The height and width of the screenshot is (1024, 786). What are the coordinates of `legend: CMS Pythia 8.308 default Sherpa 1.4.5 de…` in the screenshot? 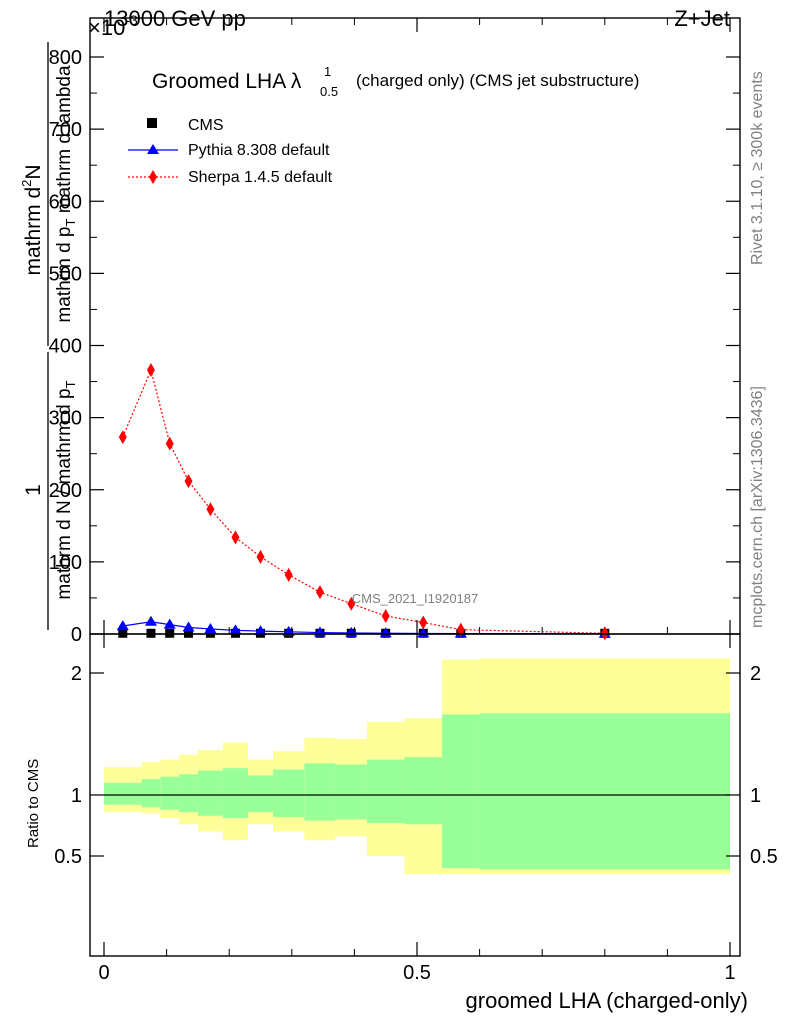 It's located at (230, 151).